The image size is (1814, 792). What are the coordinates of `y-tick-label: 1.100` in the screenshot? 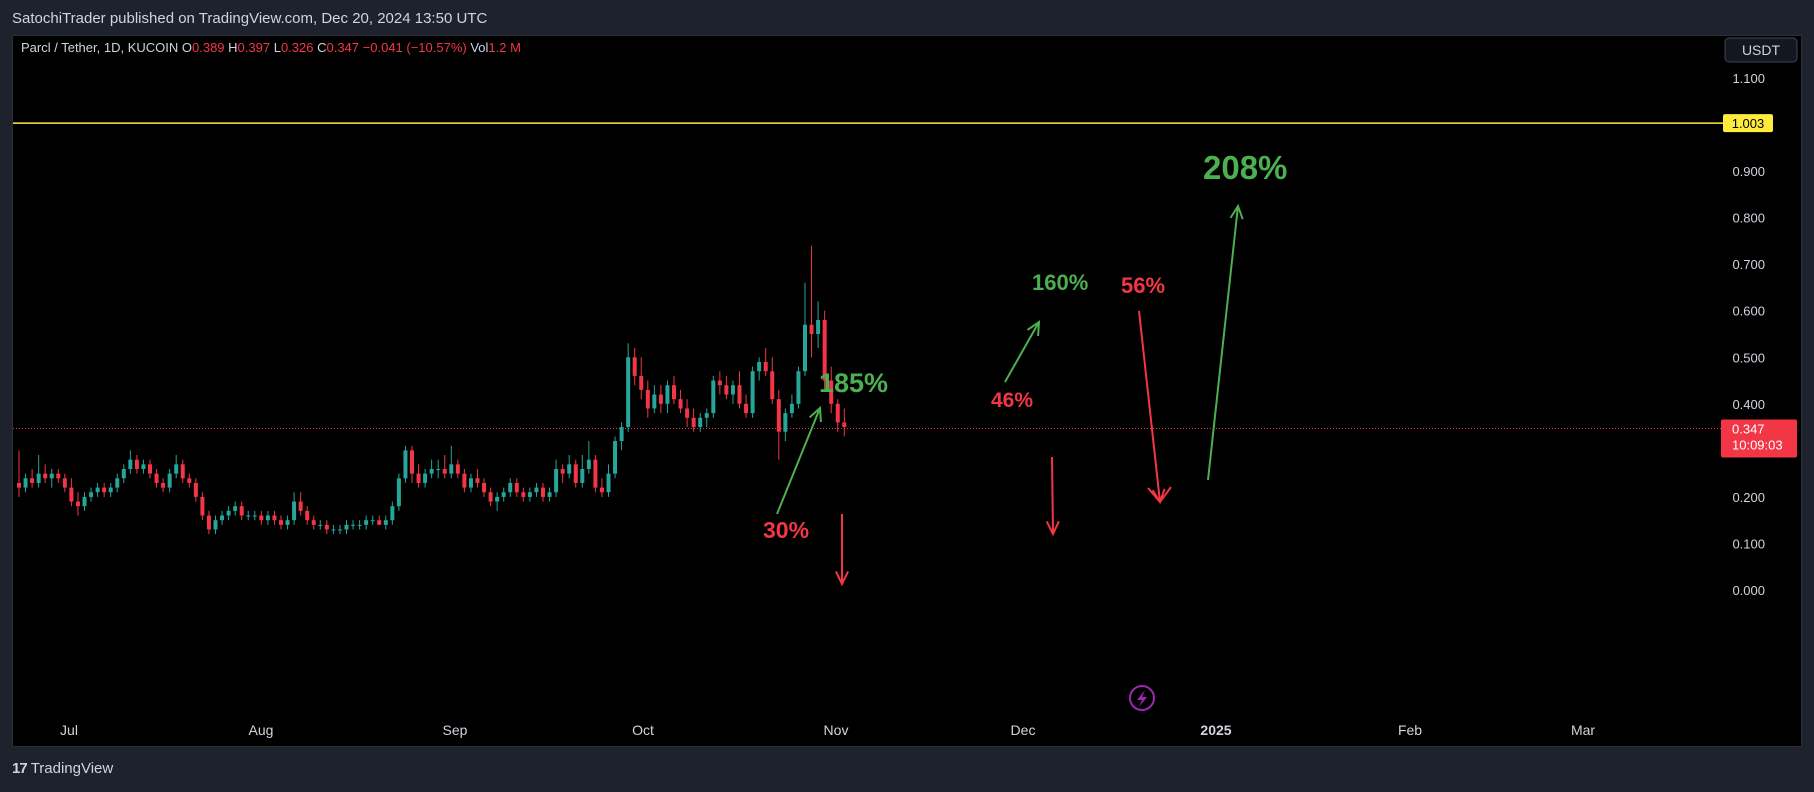 It's located at (1748, 78).